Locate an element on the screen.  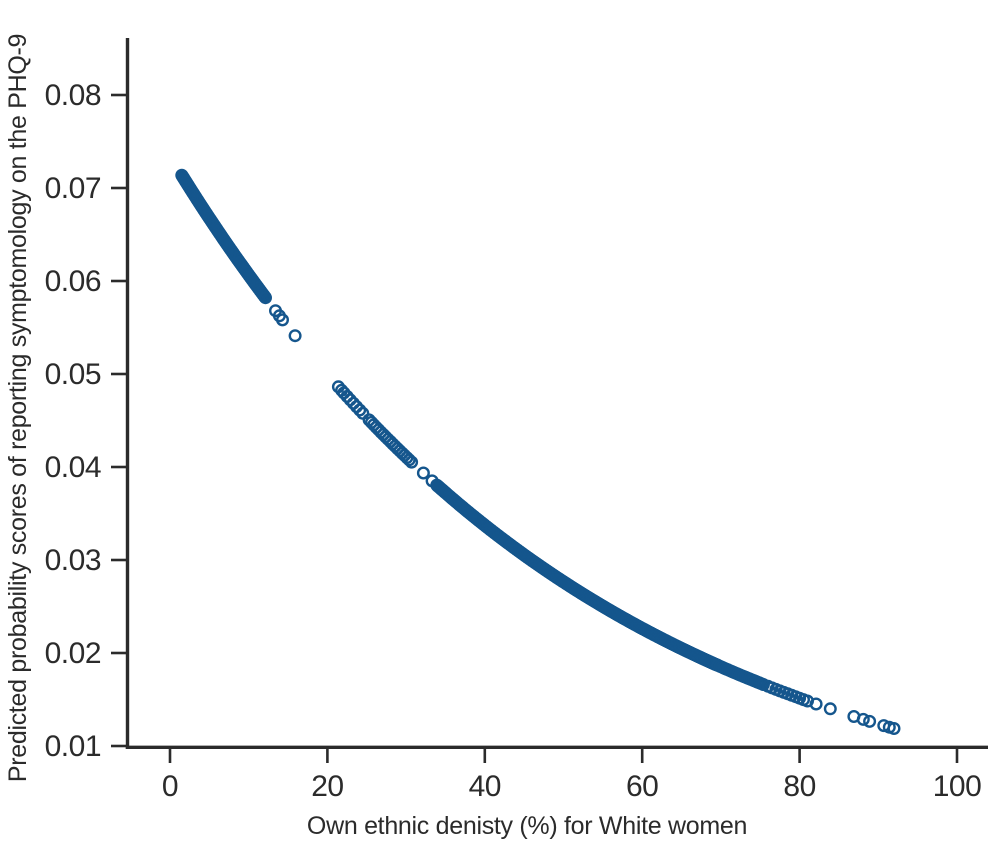
x-tick-label: 60 is located at coordinates (642, 786).